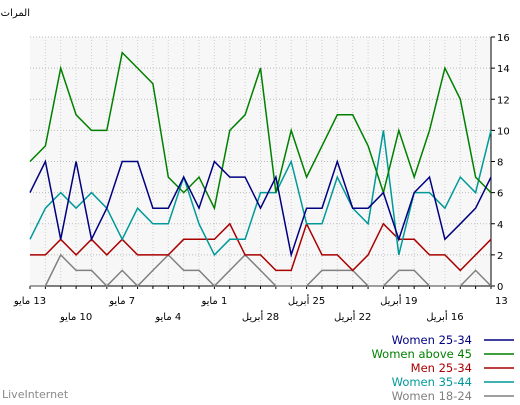 Image resolution: width=520 pixels, height=405 pixels. What do you see at coordinates (503, 131) in the screenshot?
I see `y-tick-label: 10` at bounding box center [503, 131].